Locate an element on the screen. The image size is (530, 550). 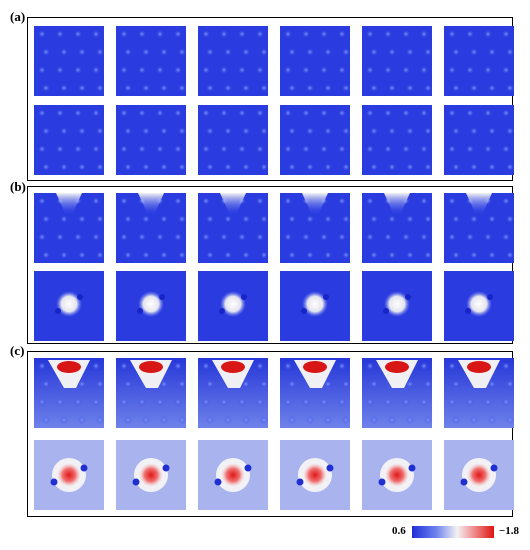
panel-label-b: (b) is located at coordinates (18, 186).